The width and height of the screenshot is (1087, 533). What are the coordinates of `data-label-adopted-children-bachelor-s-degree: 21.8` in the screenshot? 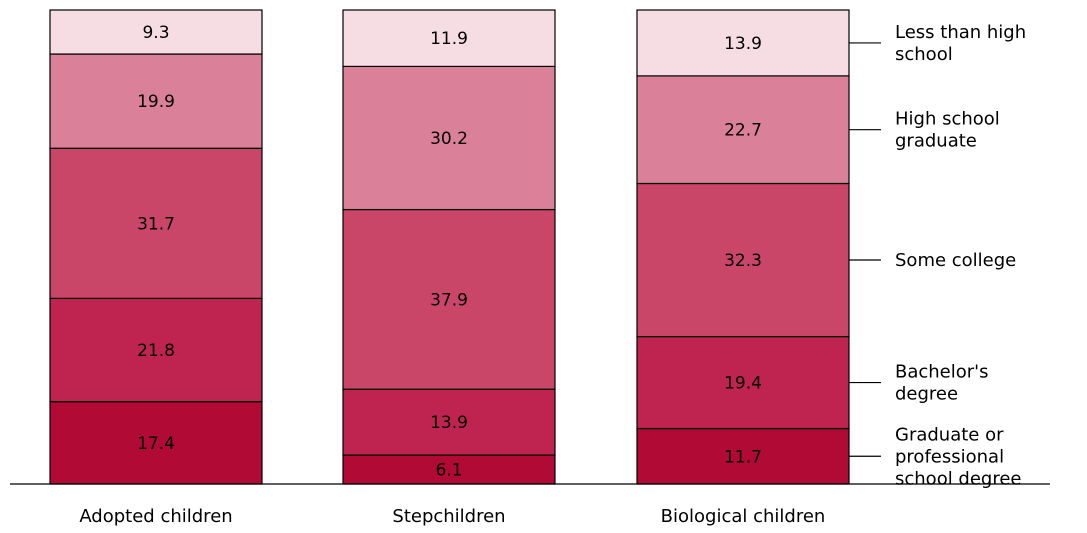 It's located at (156, 351).